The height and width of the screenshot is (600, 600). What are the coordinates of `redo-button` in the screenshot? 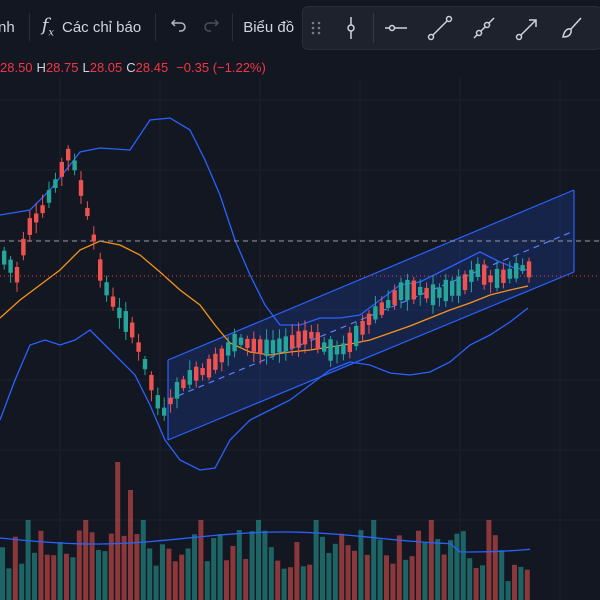 It's located at (211, 27).